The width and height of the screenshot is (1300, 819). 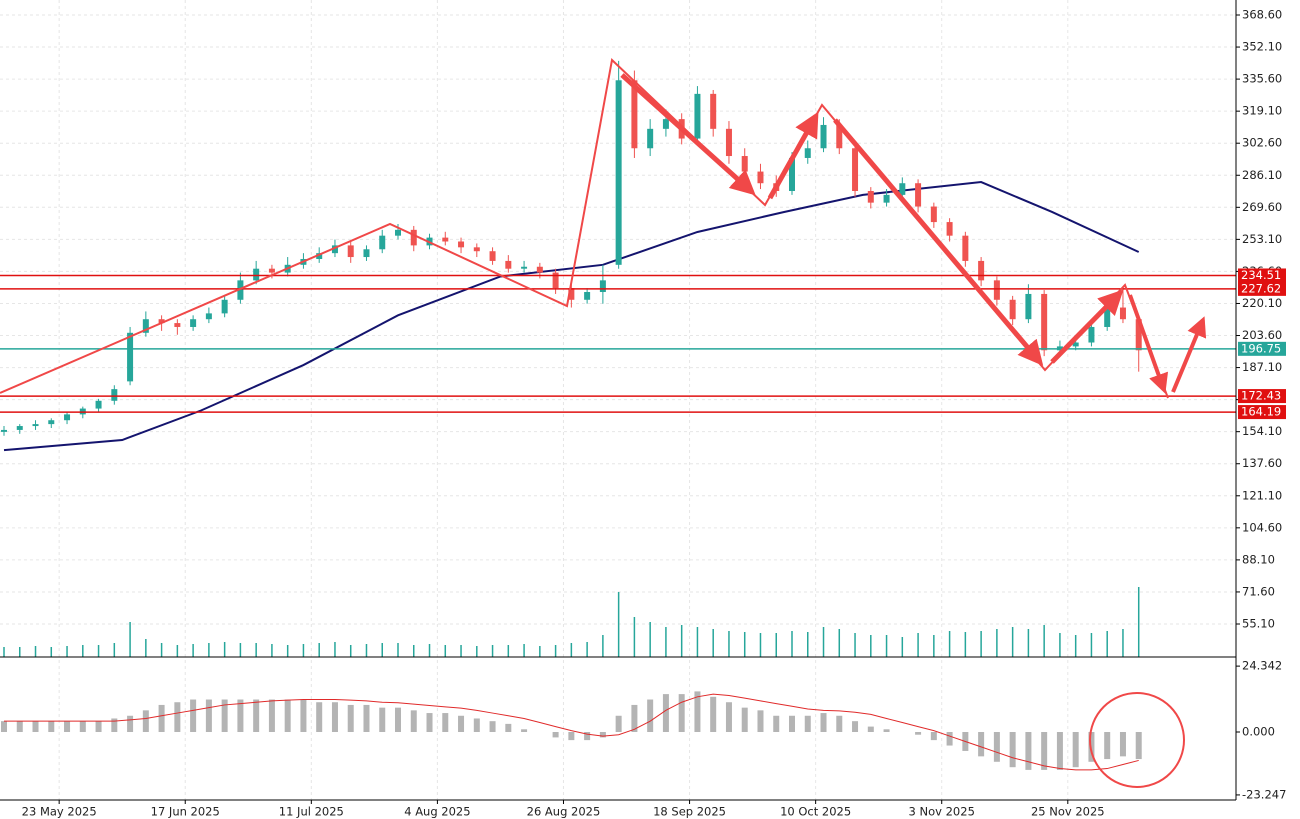 I want to click on macd-y-tick-label: 24.342, so click(x=1262, y=666).